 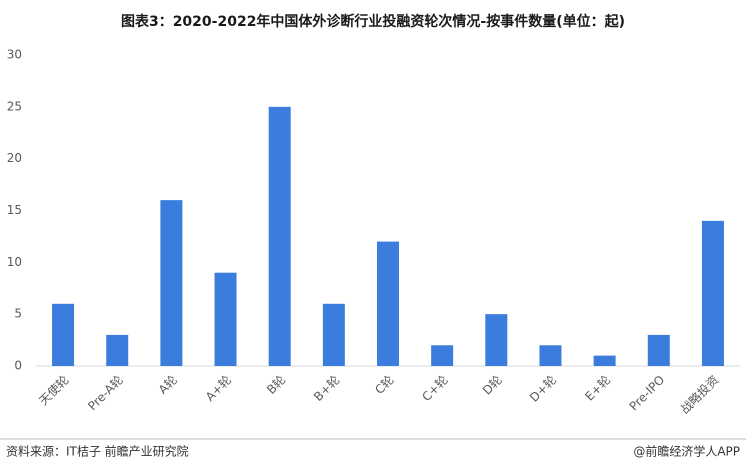 I want to click on y-tick-label: 10, so click(x=14, y=262).